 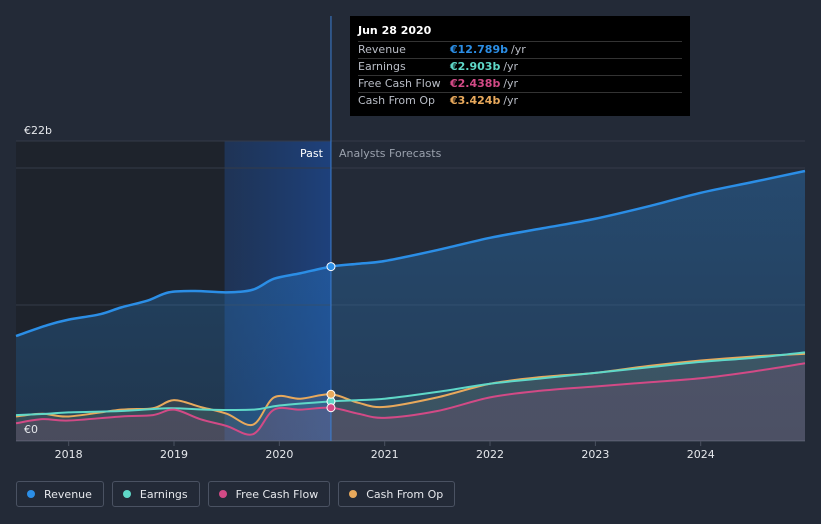 I want to click on legend-item-revenue: Revenue, so click(x=60, y=494).